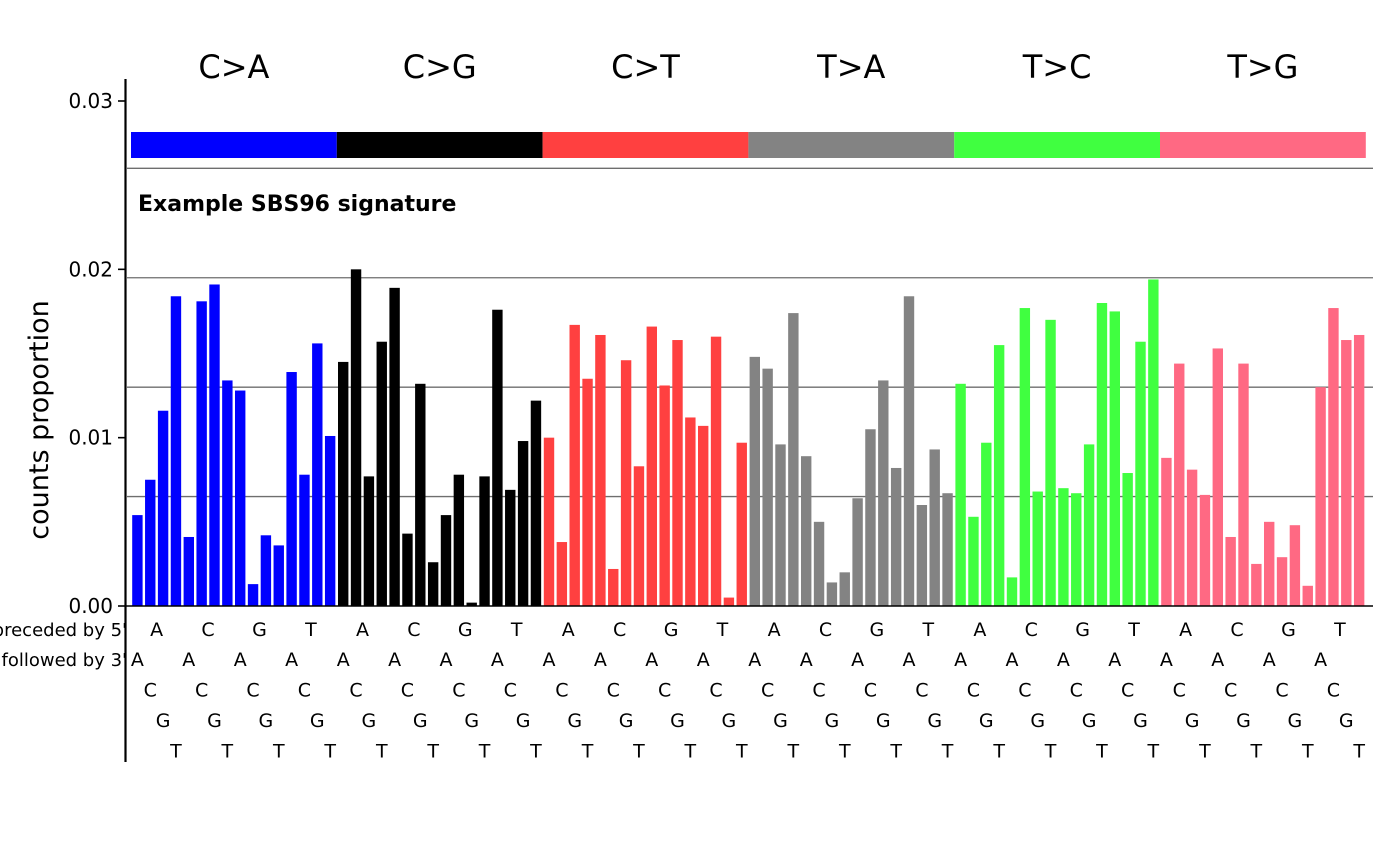  What do you see at coordinates (156, 630) in the screenshot?
I see `preceded-base-label: A` at bounding box center [156, 630].